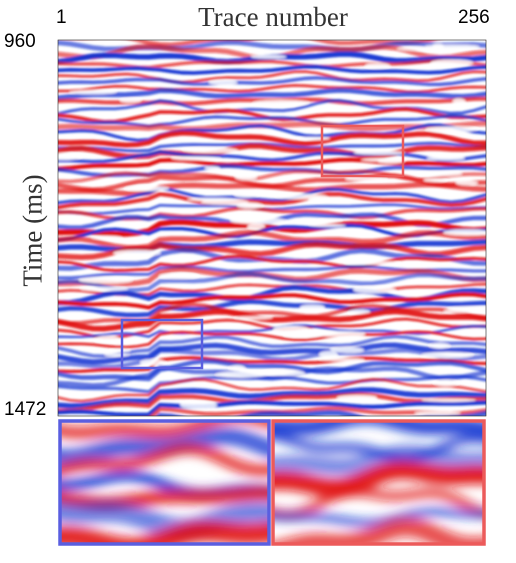 Image resolution: width=516 pixels, height=563 pixels. I want to click on axis-title: Trace number, so click(273, 17).